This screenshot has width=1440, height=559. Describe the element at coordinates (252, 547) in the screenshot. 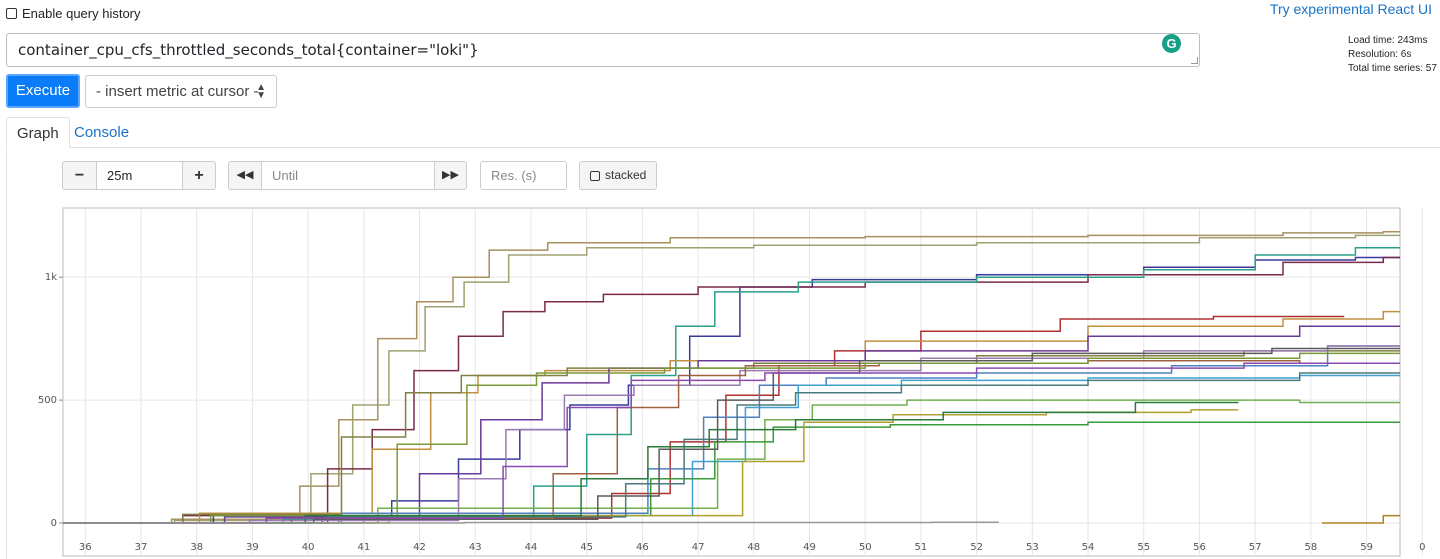

I see `x-tick-label: 39` at that location.